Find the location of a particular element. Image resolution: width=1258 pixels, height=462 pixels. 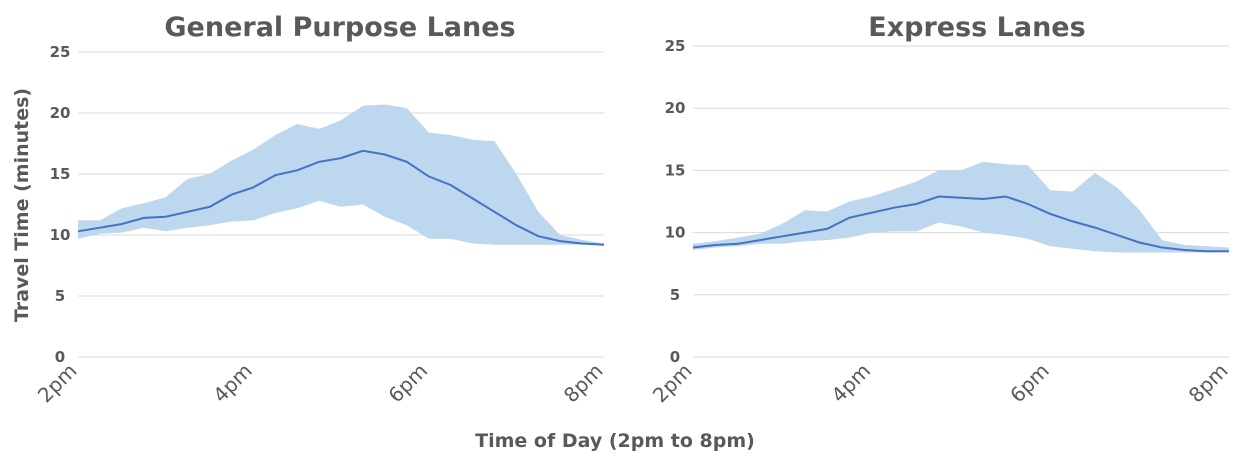

chart-title: Express Lanes is located at coordinates (976, 27).